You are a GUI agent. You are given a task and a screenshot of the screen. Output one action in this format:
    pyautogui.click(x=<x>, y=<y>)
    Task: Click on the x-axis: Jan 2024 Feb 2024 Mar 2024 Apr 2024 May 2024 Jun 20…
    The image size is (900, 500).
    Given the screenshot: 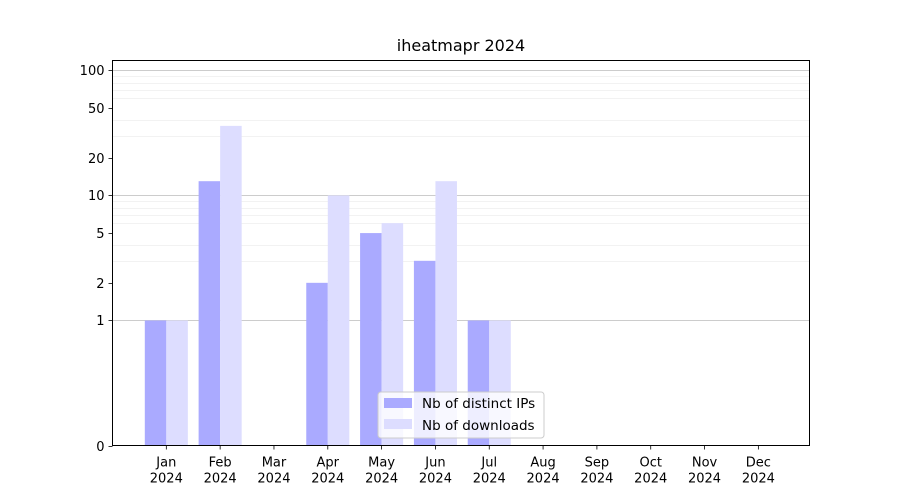 What is the action you would take?
    pyautogui.click(x=462, y=466)
    